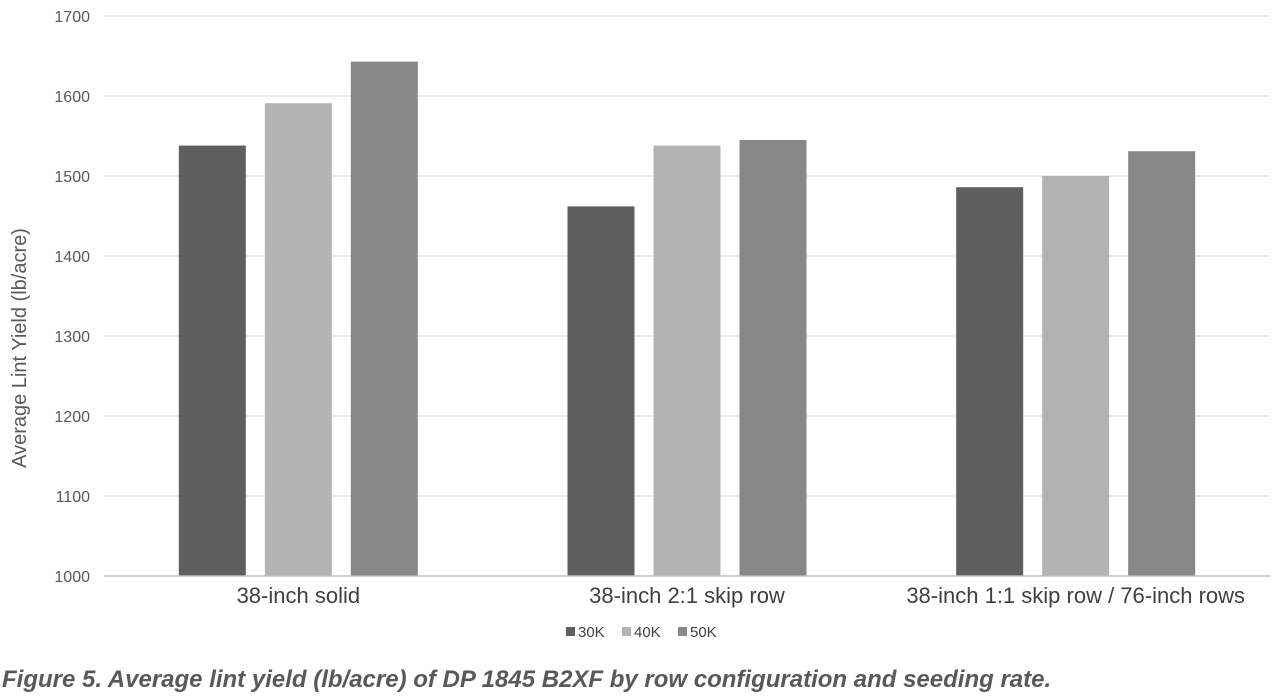  Describe the element at coordinates (72, 257) in the screenshot. I see `y-tick-label: 1400` at that location.